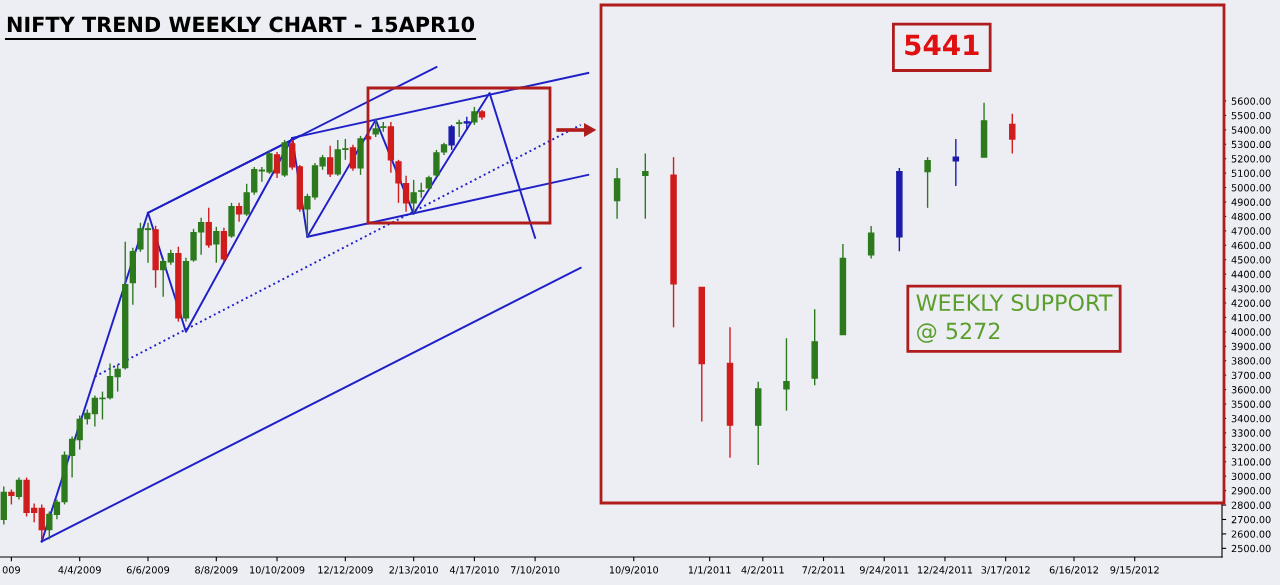 The height and width of the screenshot is (585, 1280). What do you see at coordinates (1251, 144) in the screenshot?
I see `y-tick-label: 5300.00` at bounding box center [1251, 144].